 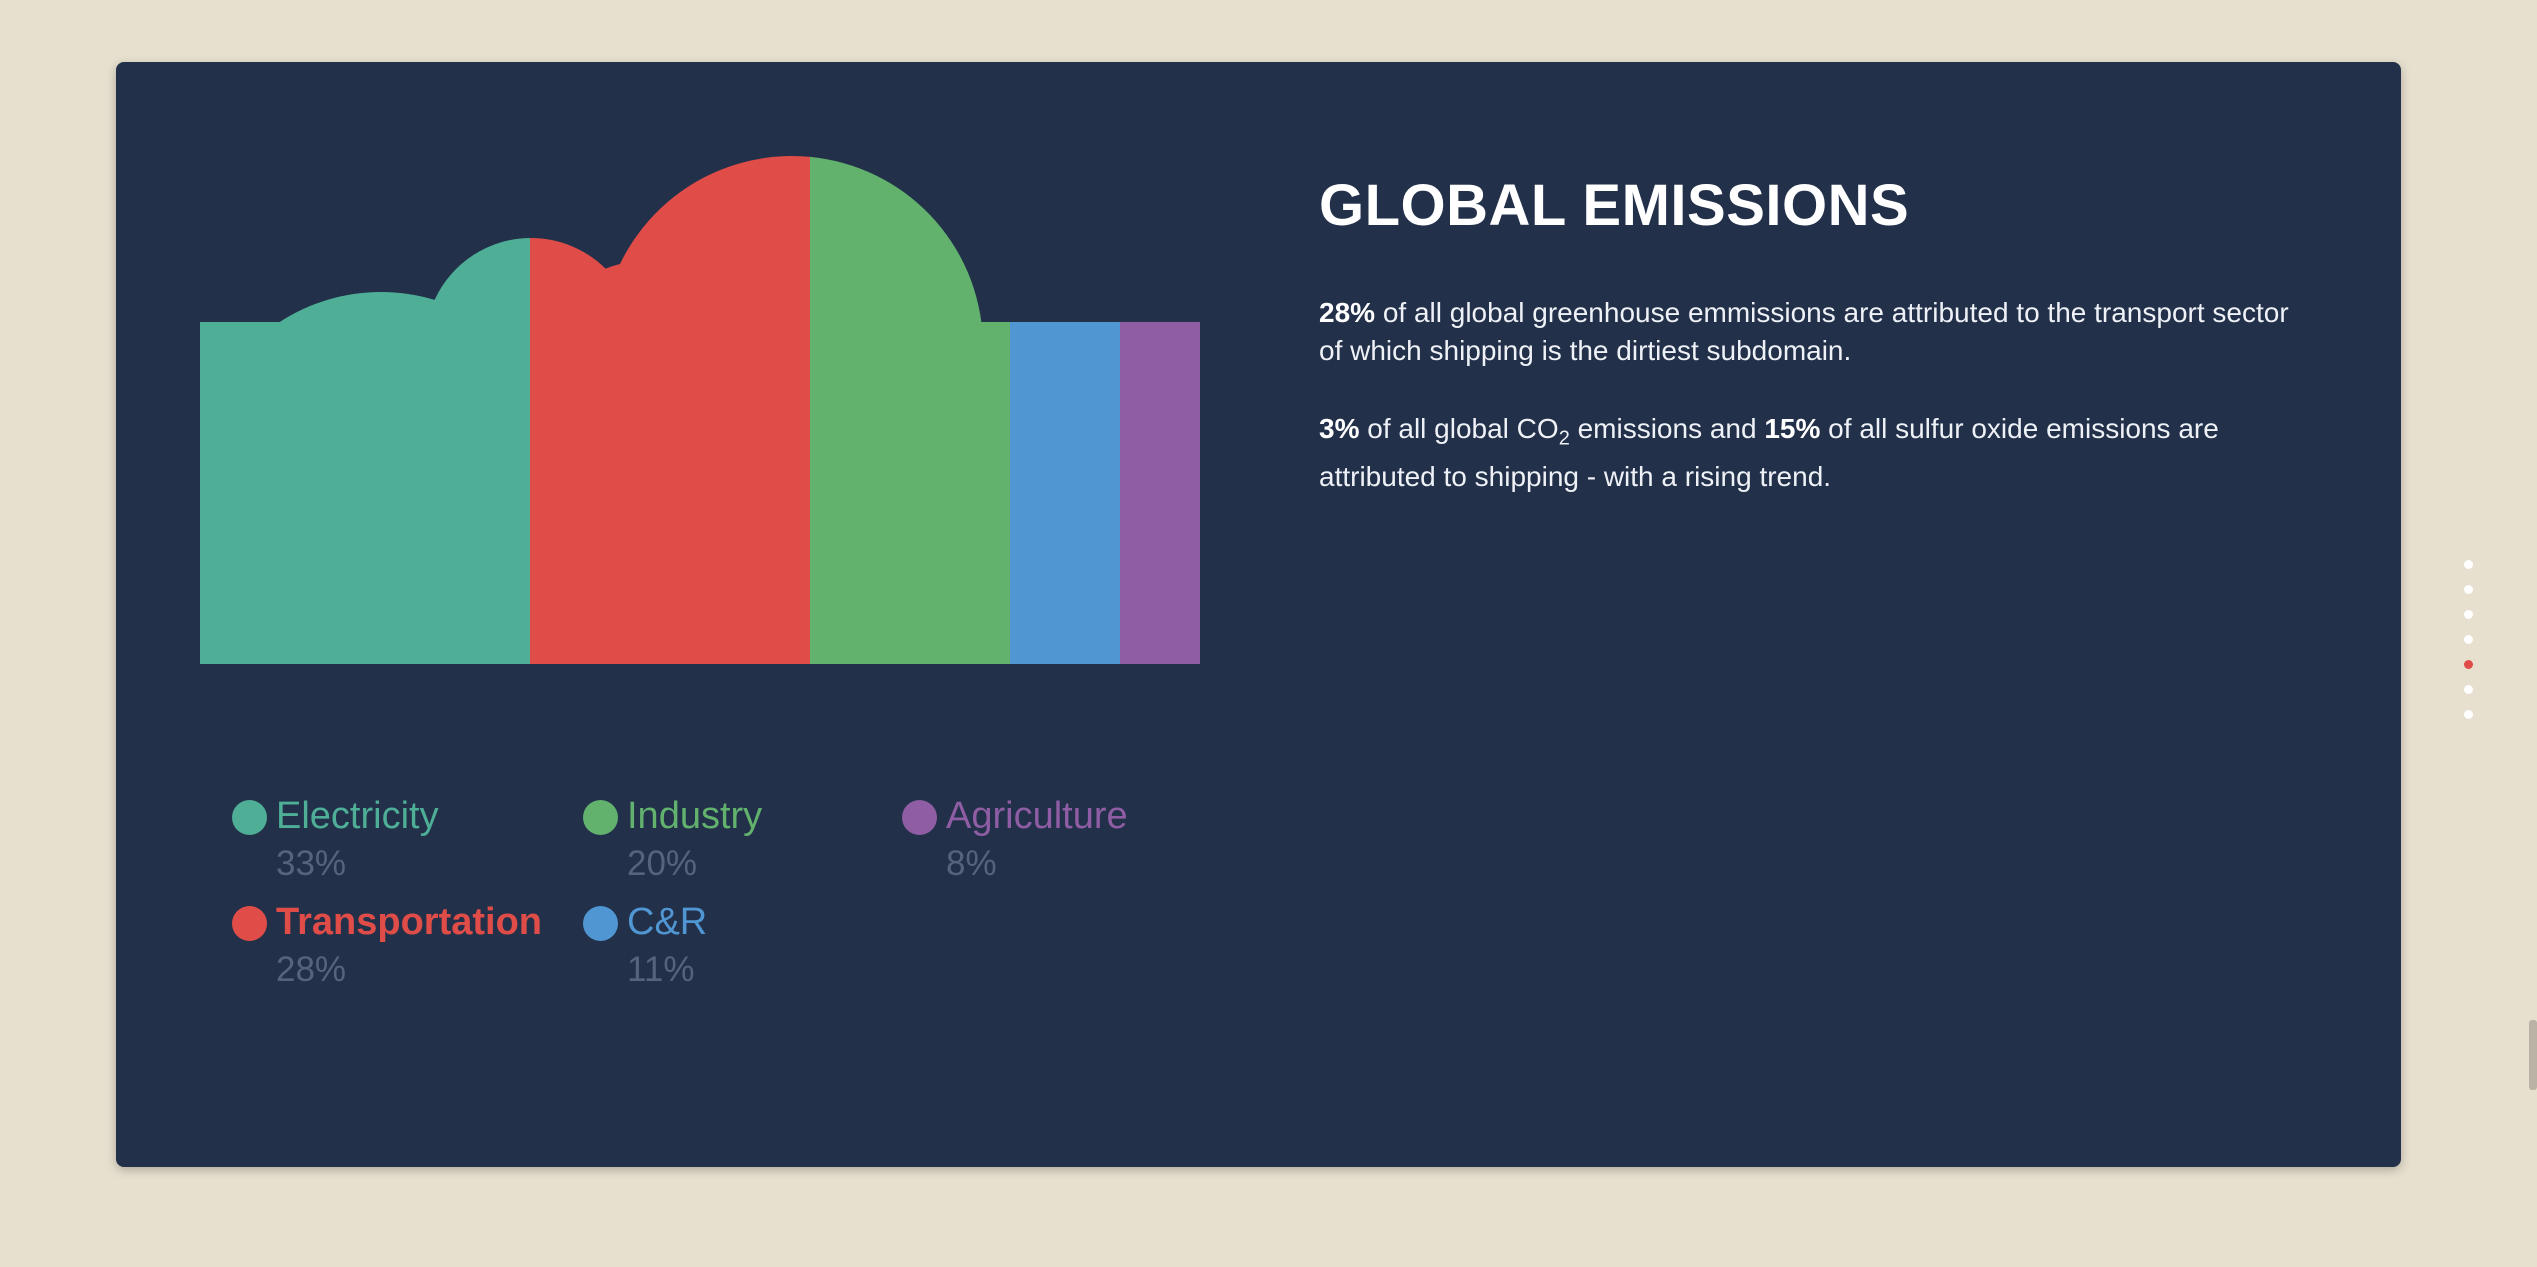 I want to click on cloud-segment-electricity, so click(x=365, y=403).